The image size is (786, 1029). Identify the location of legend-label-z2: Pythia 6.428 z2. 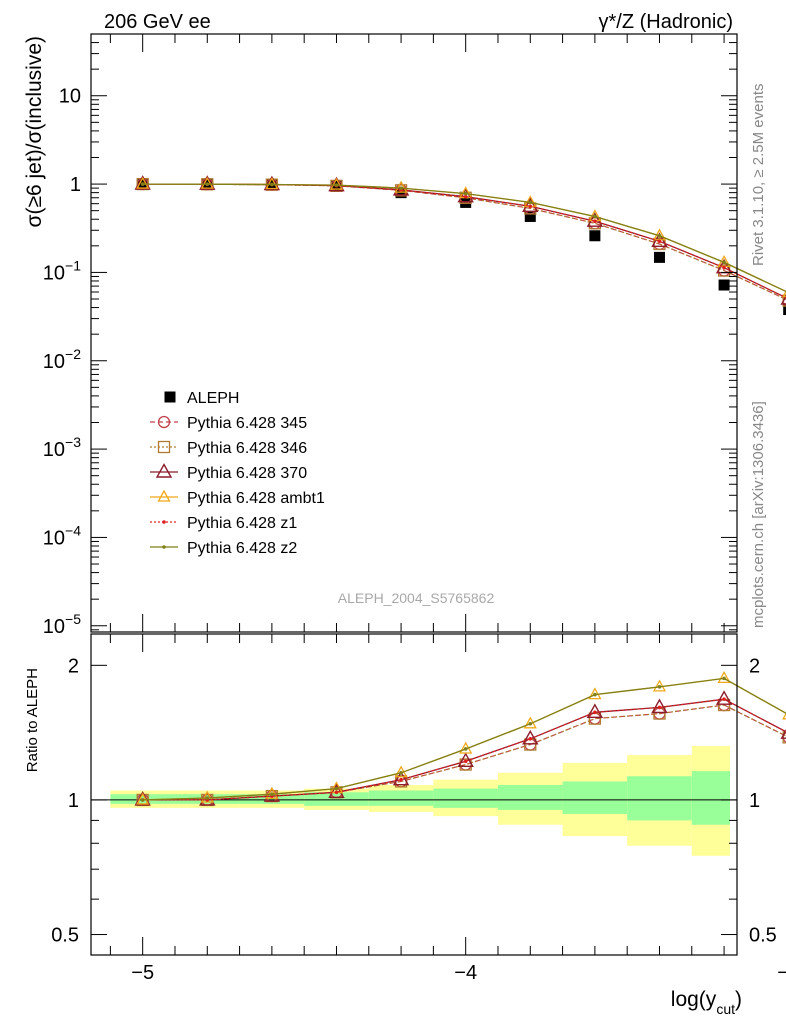
(242, 548).